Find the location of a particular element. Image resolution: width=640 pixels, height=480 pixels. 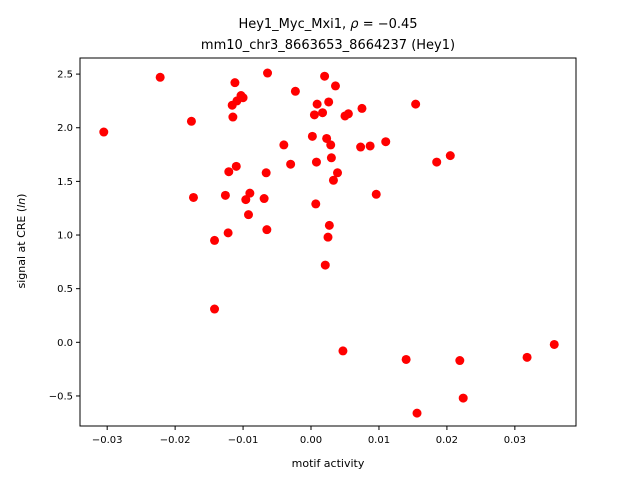

title-rho: ρ is located at coordinates (354, 24).